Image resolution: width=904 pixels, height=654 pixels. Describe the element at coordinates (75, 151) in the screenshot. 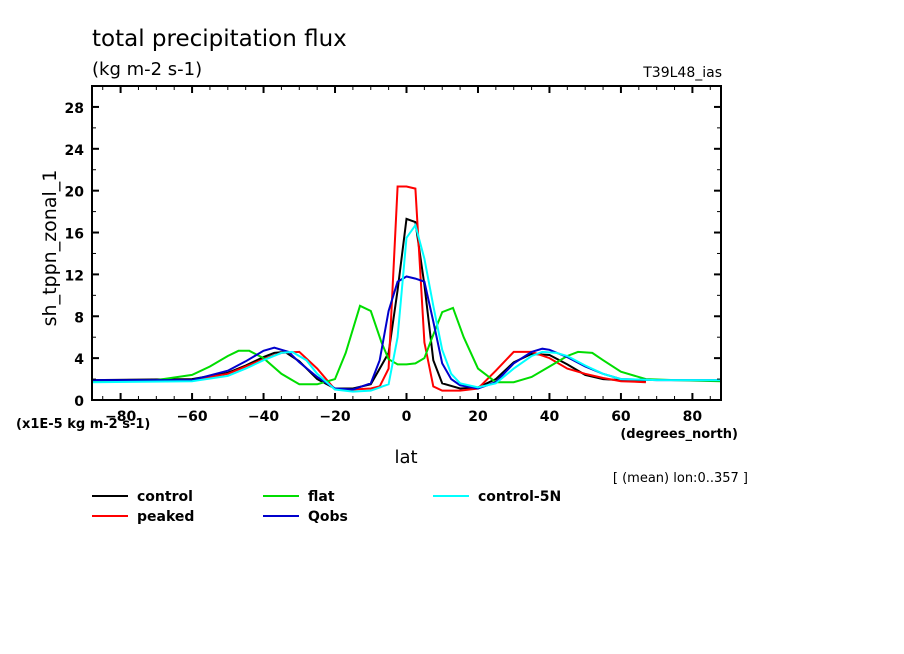

I see `y-tick-label: 24` at that location.